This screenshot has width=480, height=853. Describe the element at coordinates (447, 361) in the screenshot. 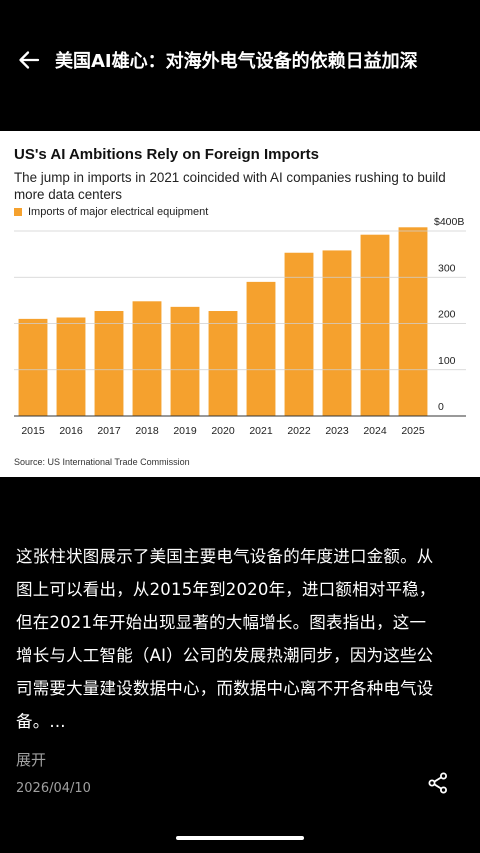

I see `y-tick-label: 100` at that location.